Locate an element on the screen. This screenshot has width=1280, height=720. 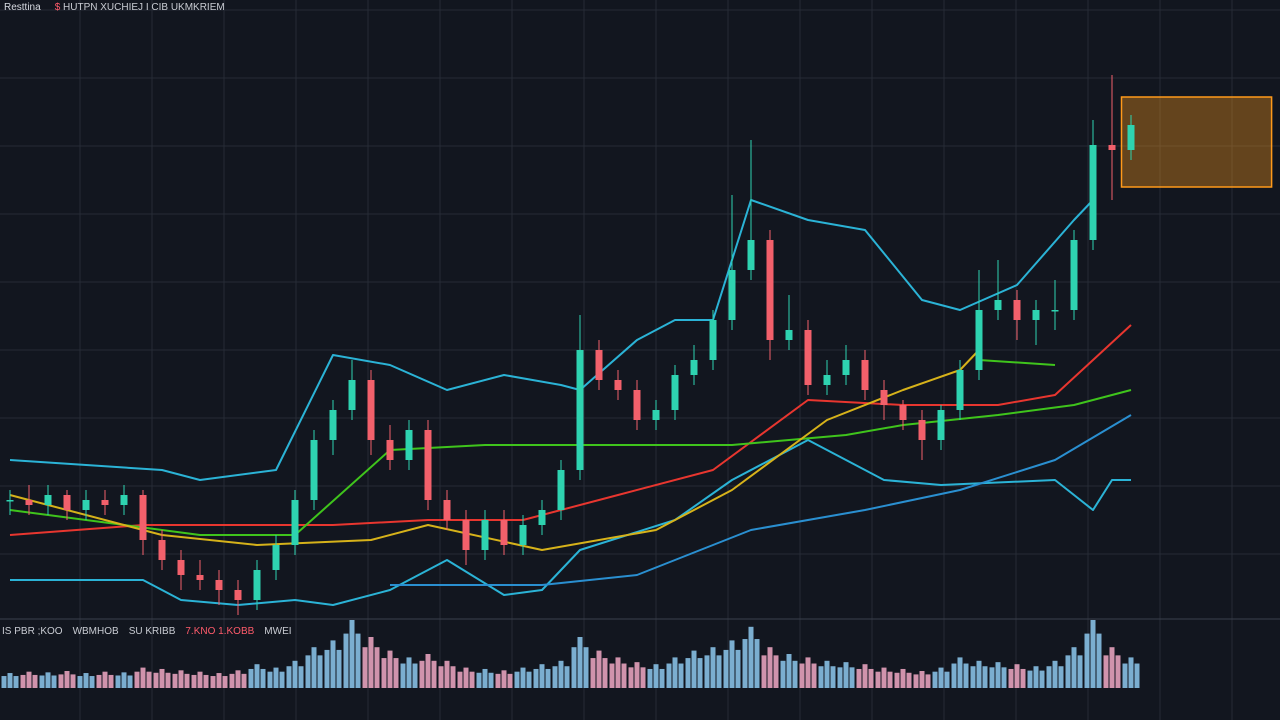
volume-label: SU KRIBB is located at coordinates (152, 631).